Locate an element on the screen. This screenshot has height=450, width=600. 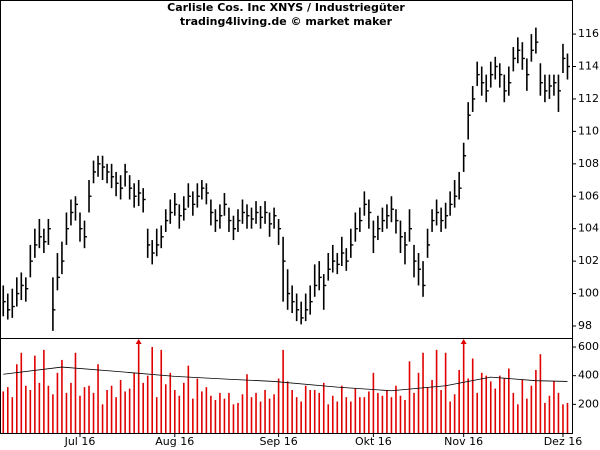
y-tick-label: 110 is located at coordinates (588, 130).